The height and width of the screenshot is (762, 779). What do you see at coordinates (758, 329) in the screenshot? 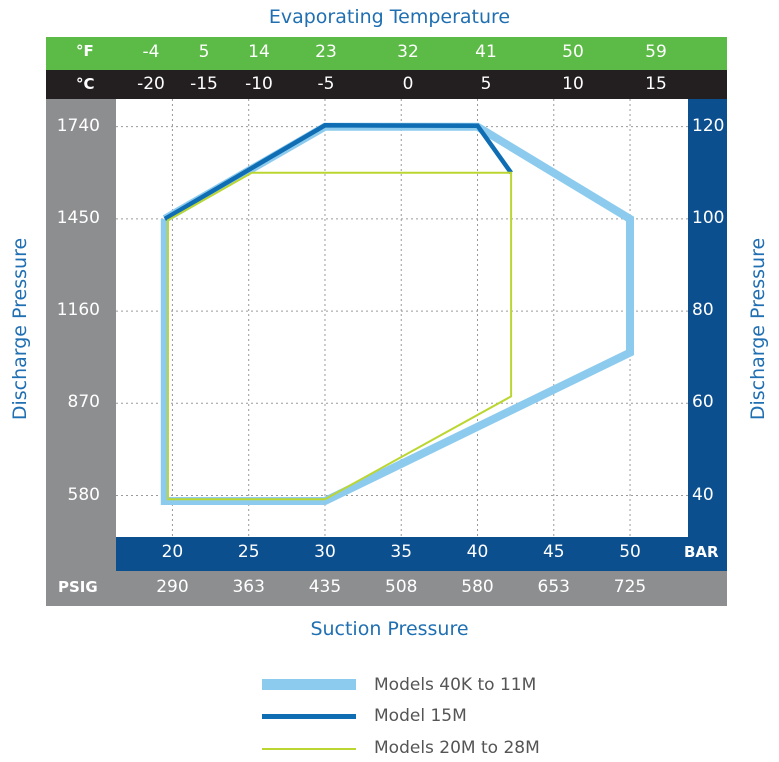
I see `right-axis-title: Discharge Pressure` at bounding box center [758, 329].